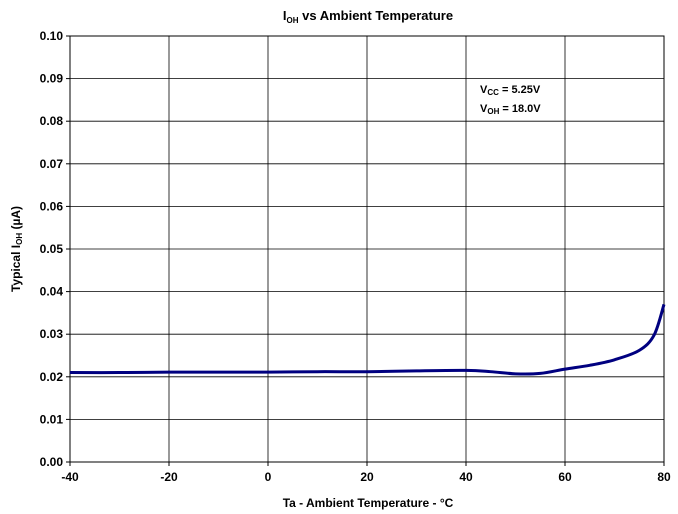 This screenshot has width=678, height=514. I want to click on annotation-voh: VOH = 18.0V, so click(510, 109).